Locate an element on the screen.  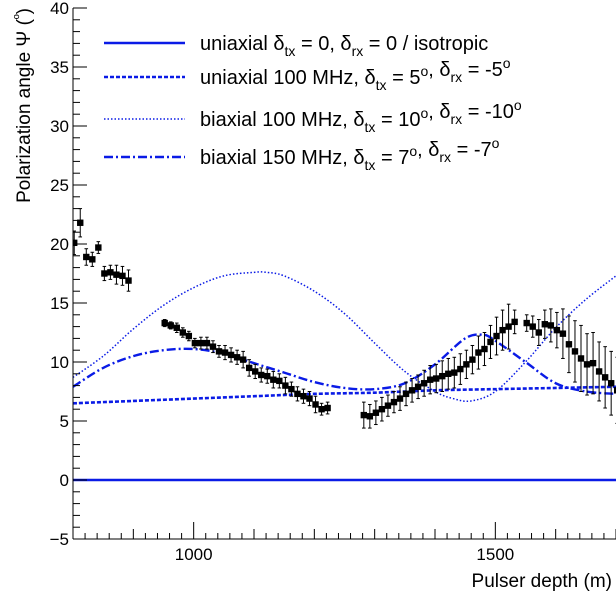
legend-text-part: = -7 is located at coordinates (471, 150).